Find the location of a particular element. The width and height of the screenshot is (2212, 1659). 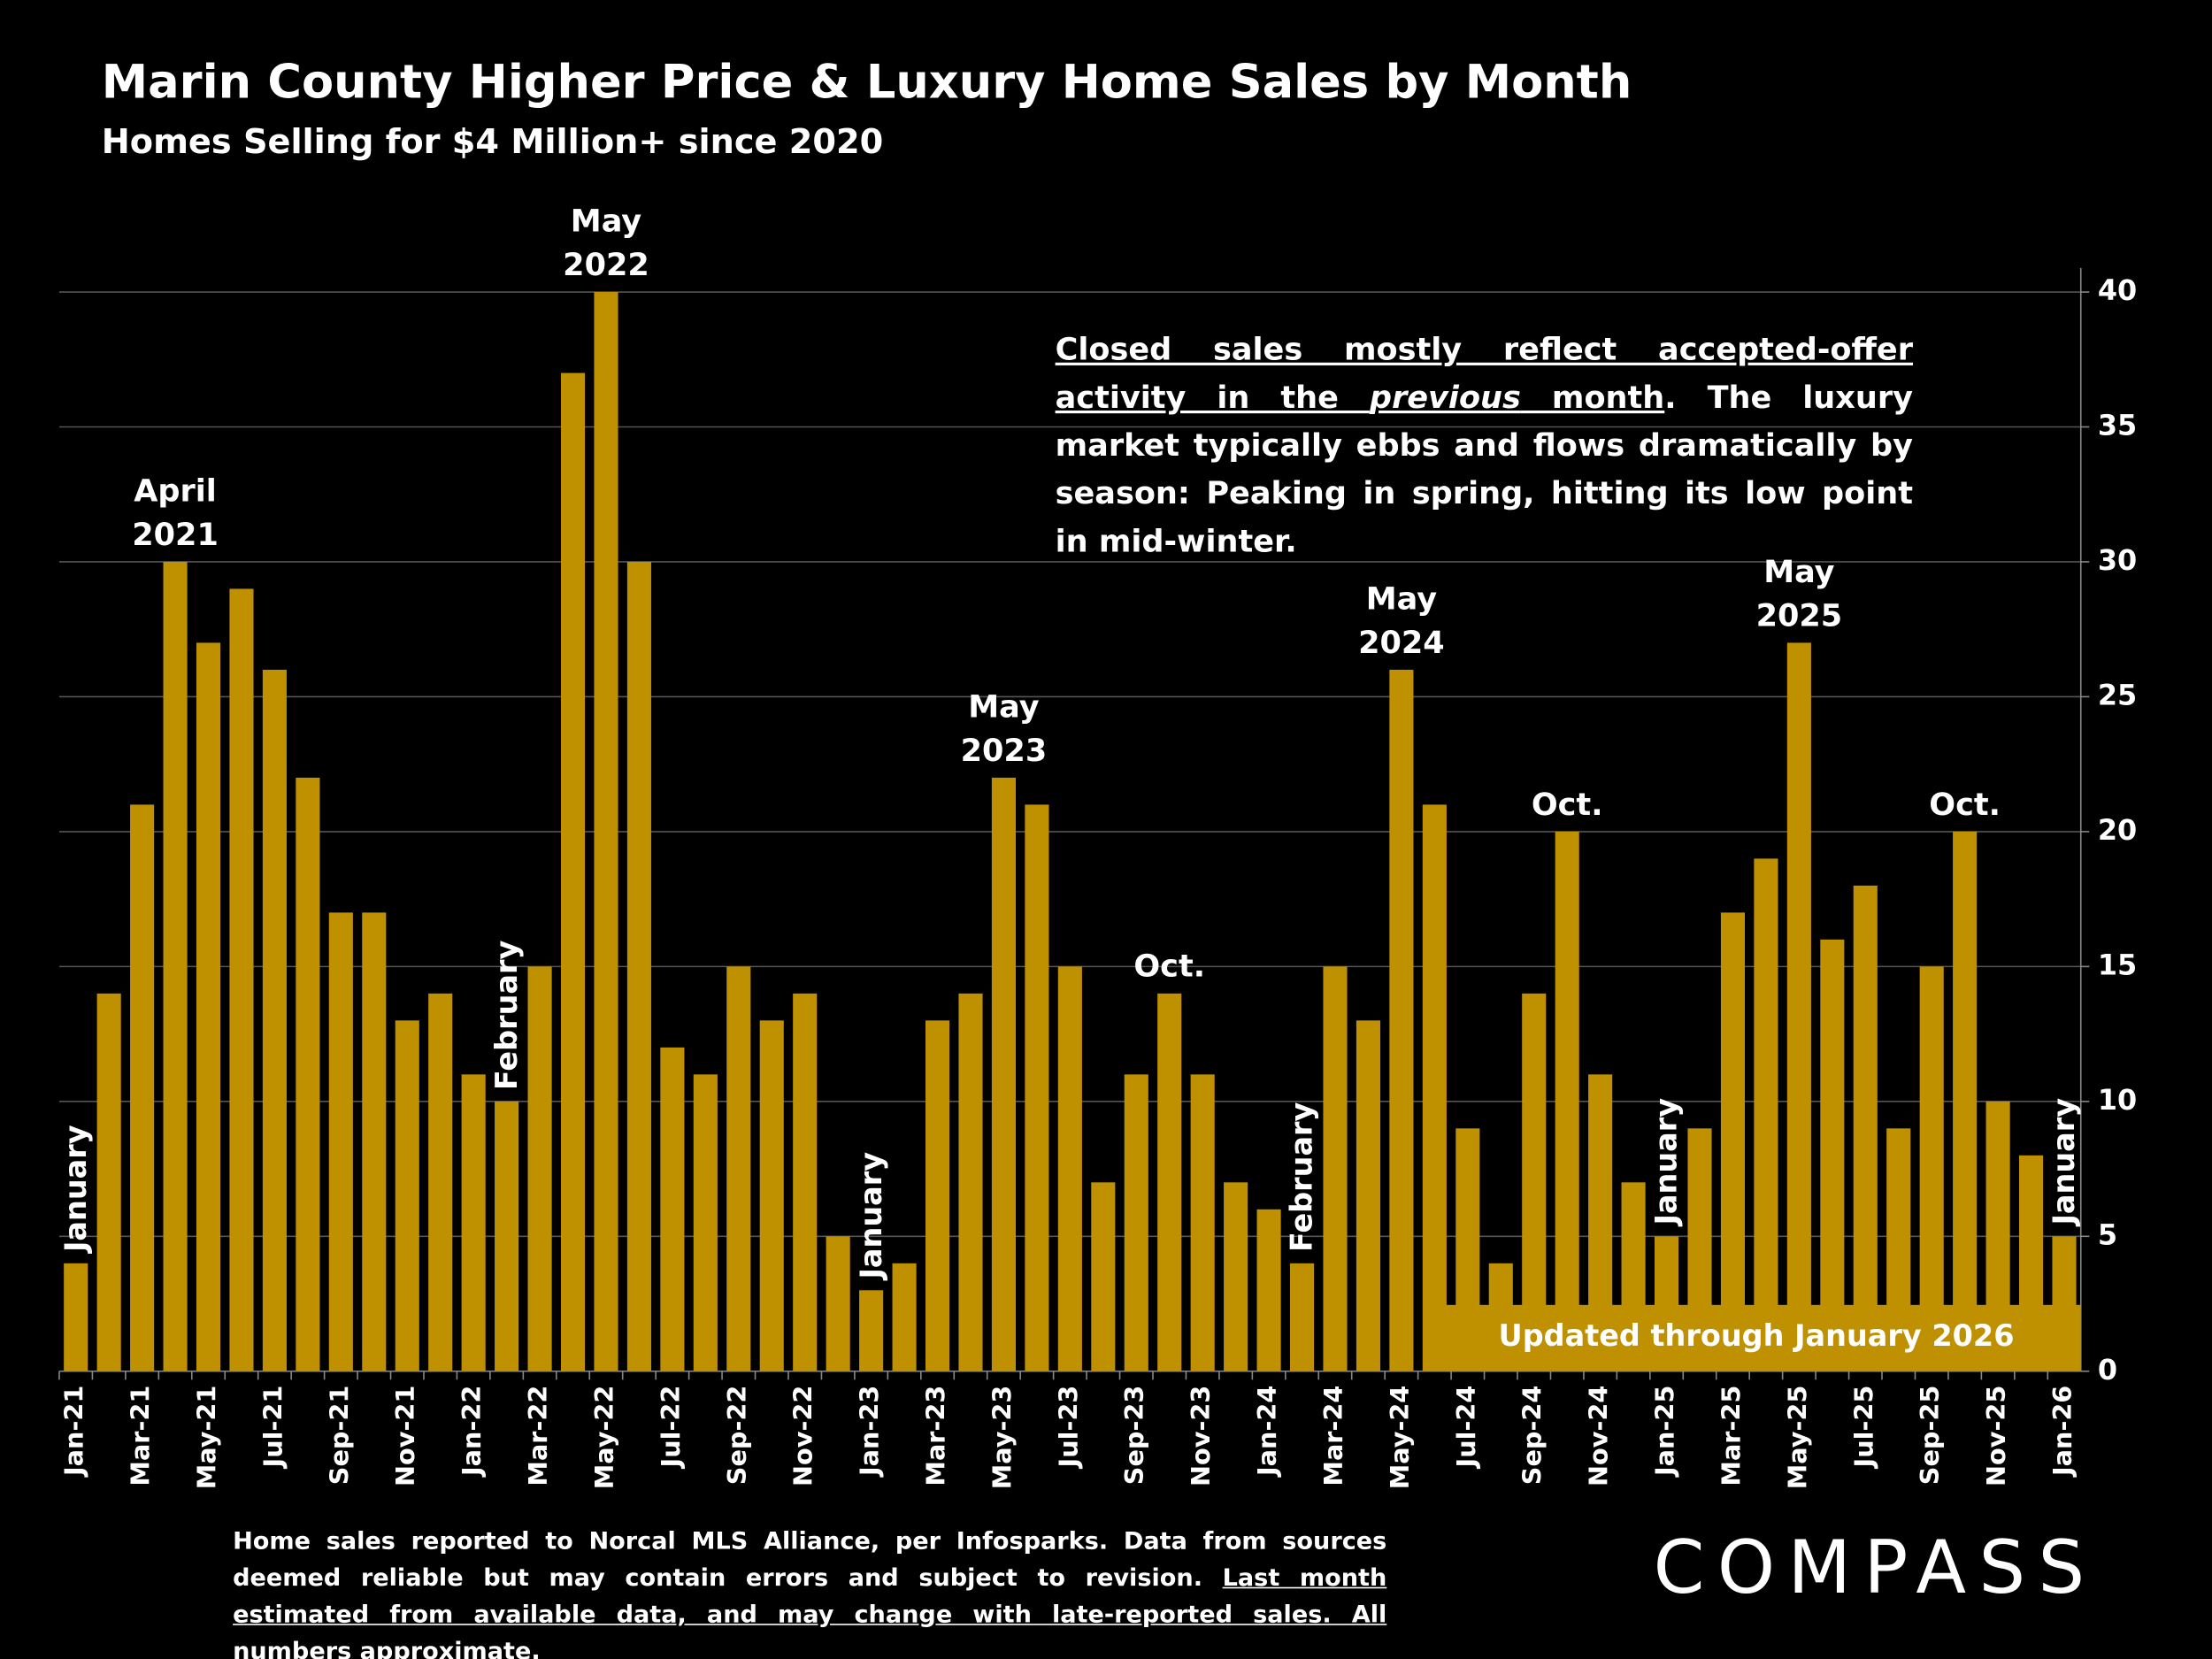

y-tick-label: 40 is located at coordinates (2117, 290).